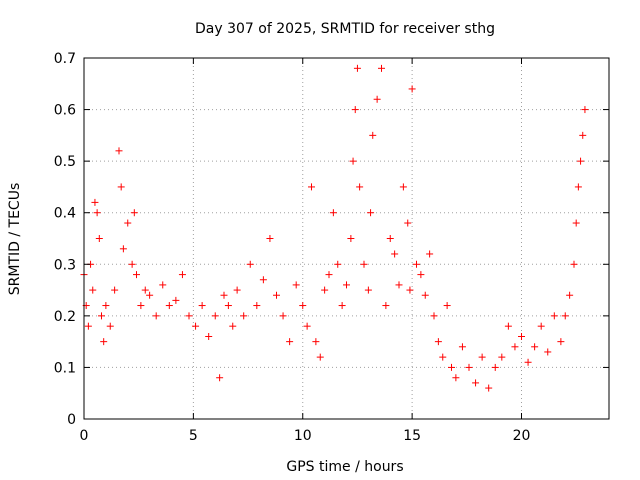 This screenshot has height=480, width=640. What do you see at coordinates (65, 368) in the screenshot?
I see `y-tick-label: 0.1` at bounding box center [65, 368].